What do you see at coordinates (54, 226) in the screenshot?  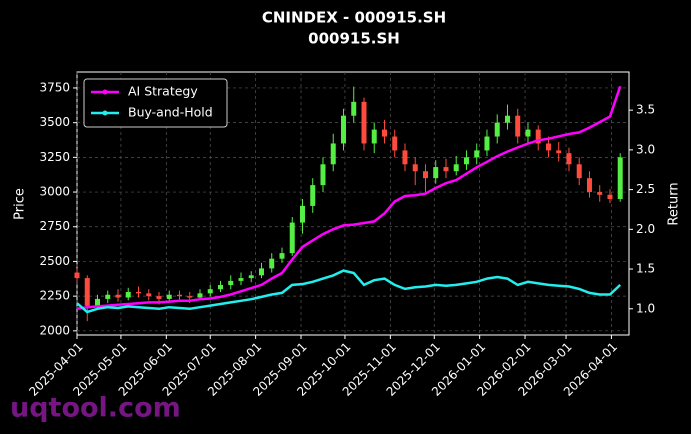 I see `y-tick-label: 2750` at bounding box center [54, 226].